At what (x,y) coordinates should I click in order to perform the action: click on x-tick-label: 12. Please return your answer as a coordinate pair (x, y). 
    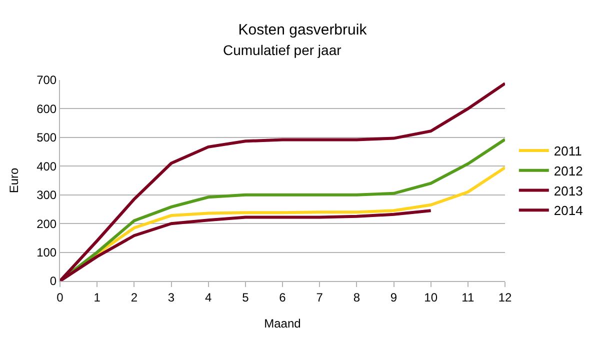
    Looking at the image, I should click on (505, 297).